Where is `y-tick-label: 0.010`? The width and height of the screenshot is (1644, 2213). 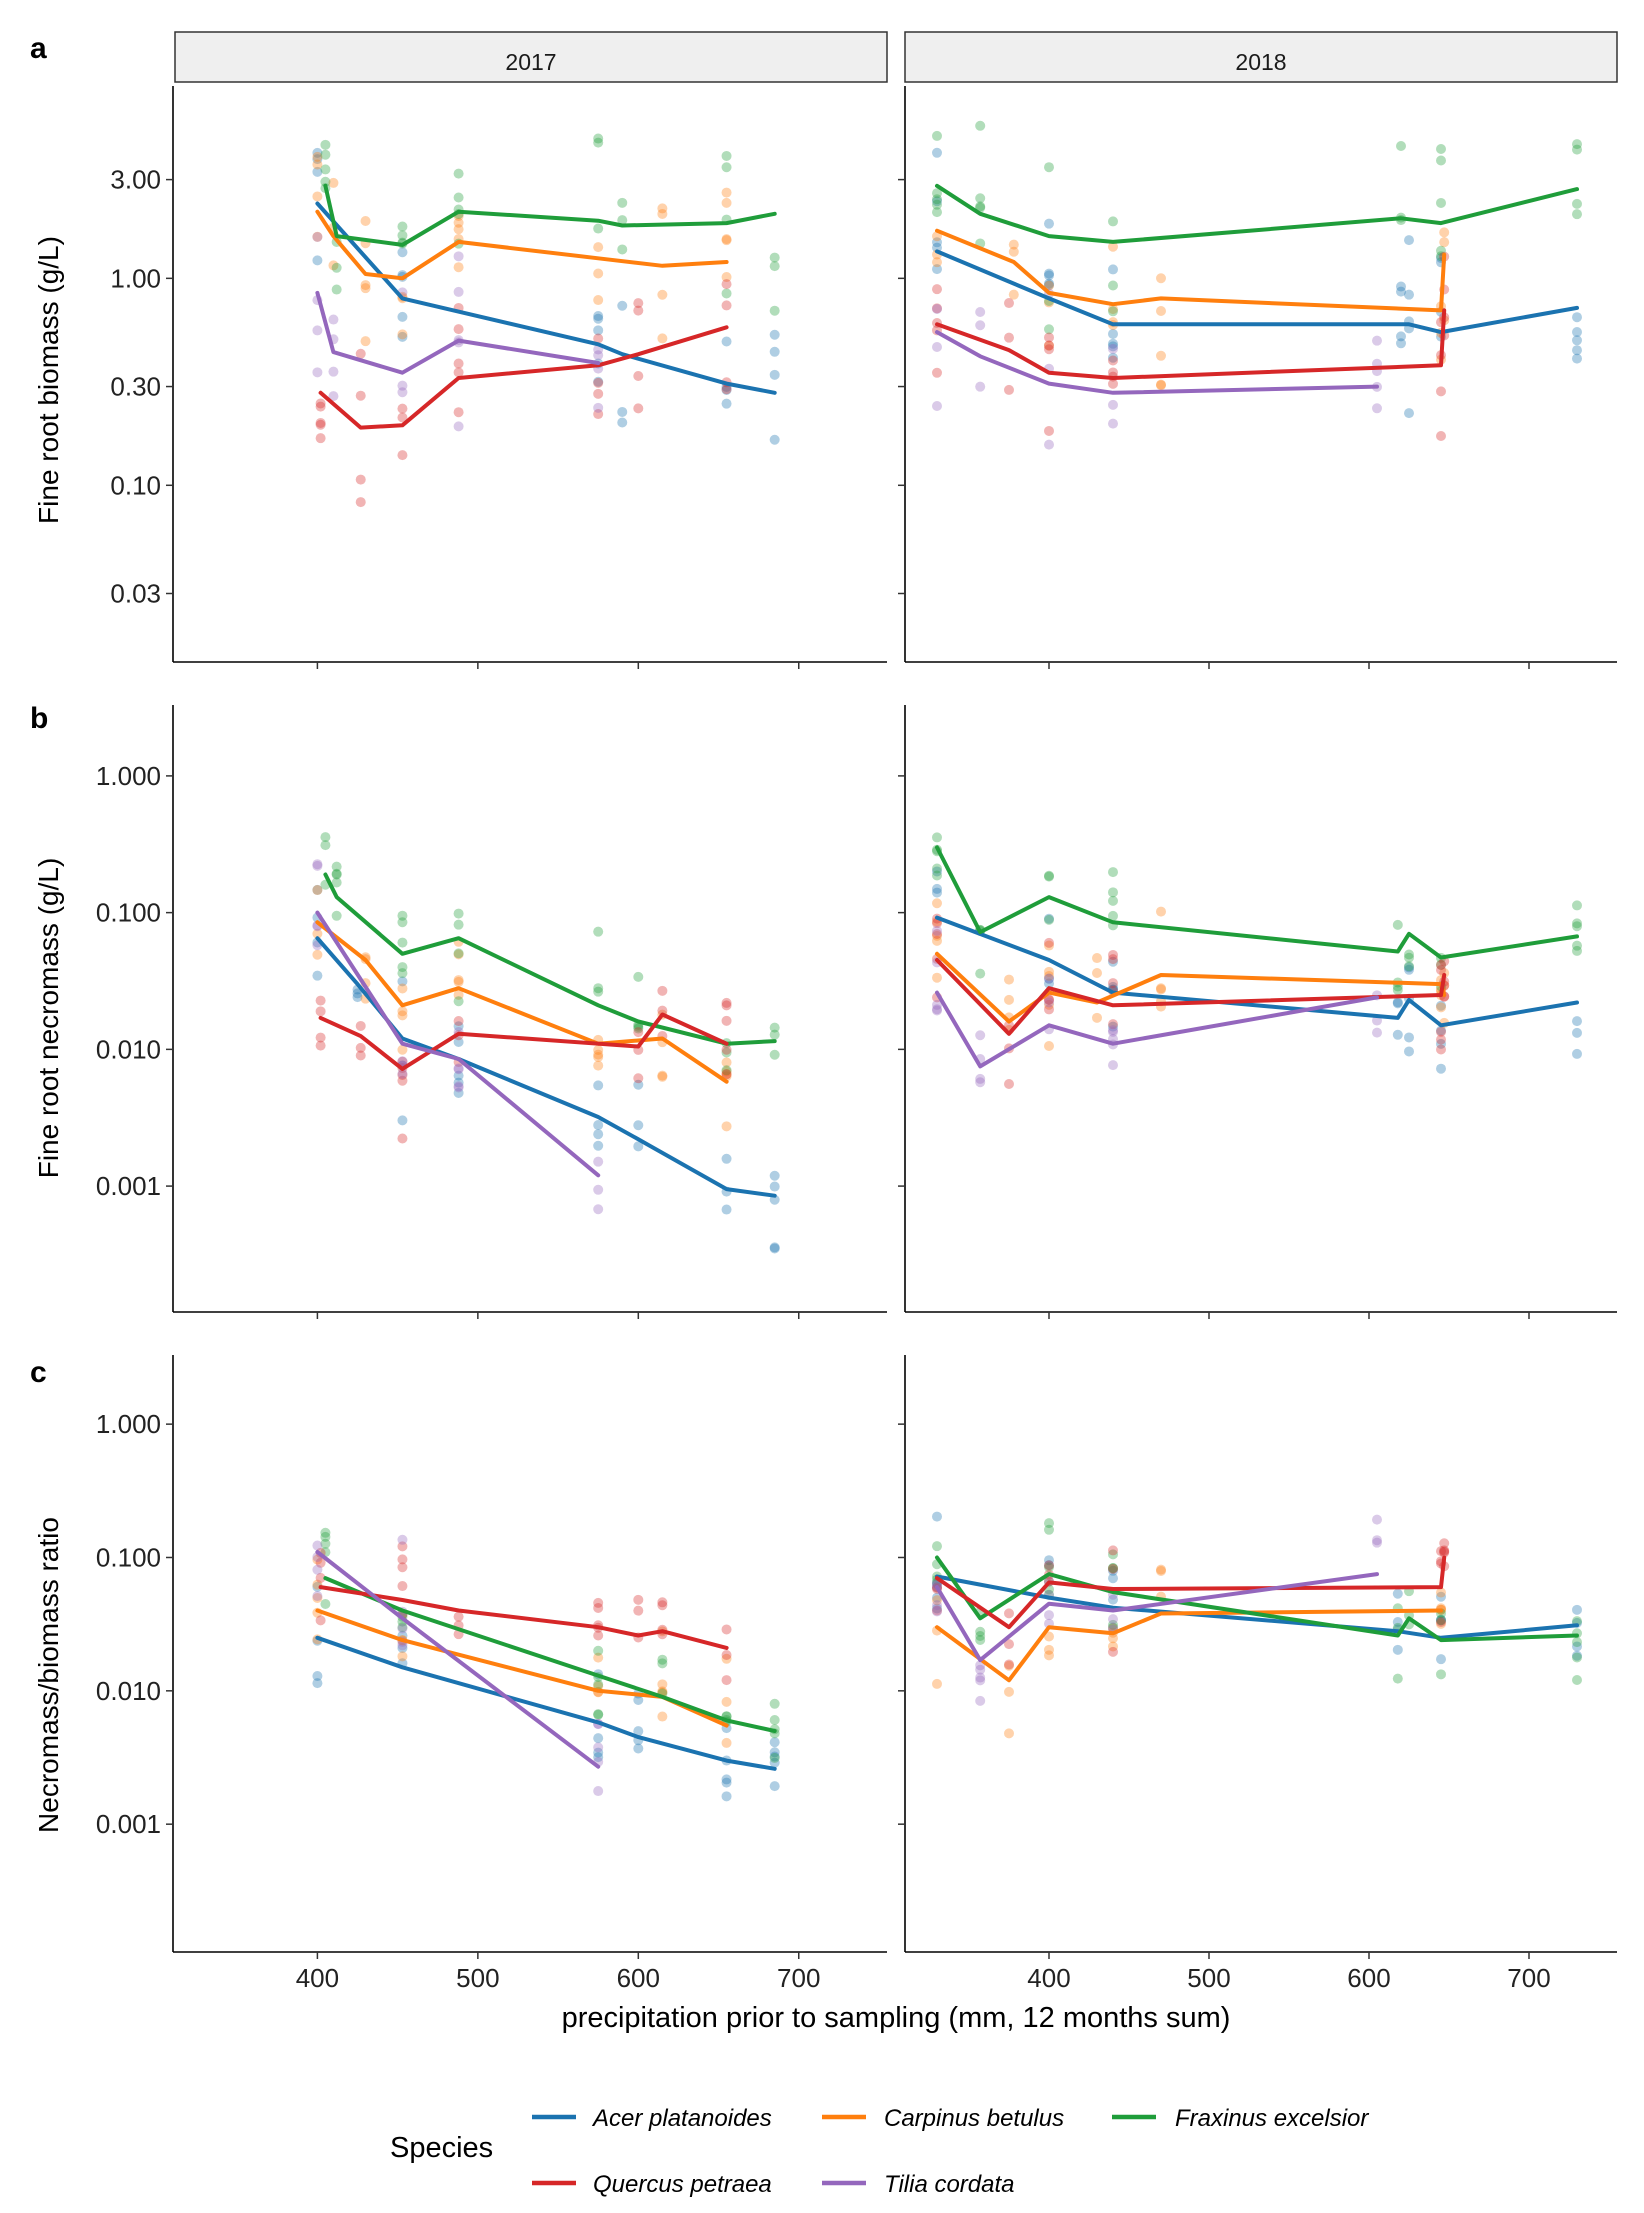
y-tick-label: 0.010 is located at coordinates (128, 1049).